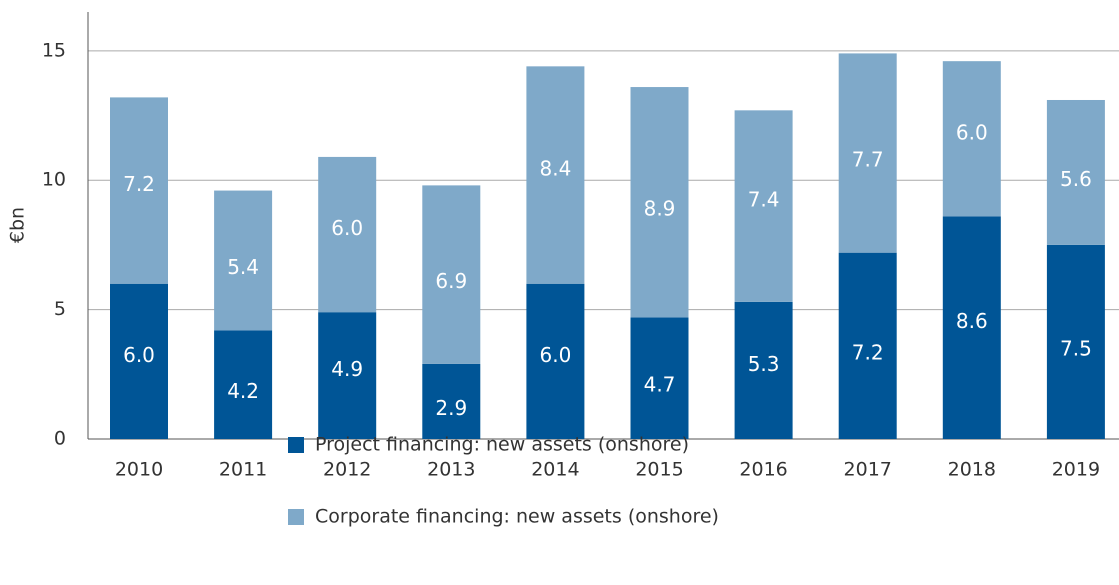 Image resolution: width=1119 pixels, height=585 pixels. Describe the element at coordinates (451, 470) in the screenshot. I see `x-tick-label: 2013` at that location.